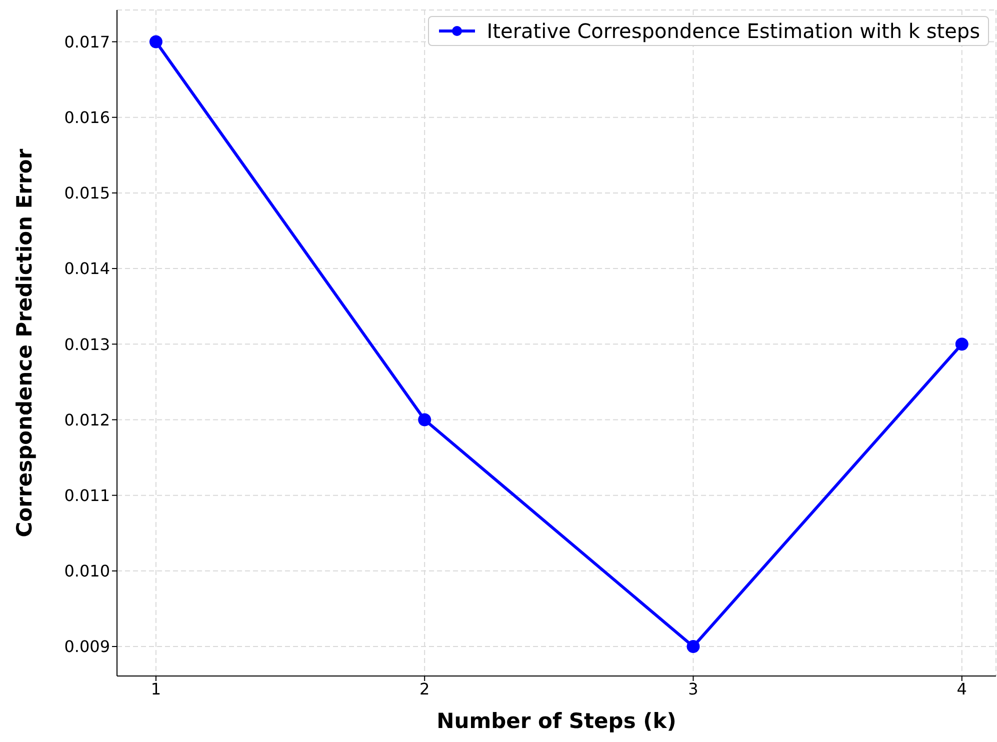 The width and height of the screenshot is (997, 742). I want to click on y-tick-label: 0.016, so click(87, 118).